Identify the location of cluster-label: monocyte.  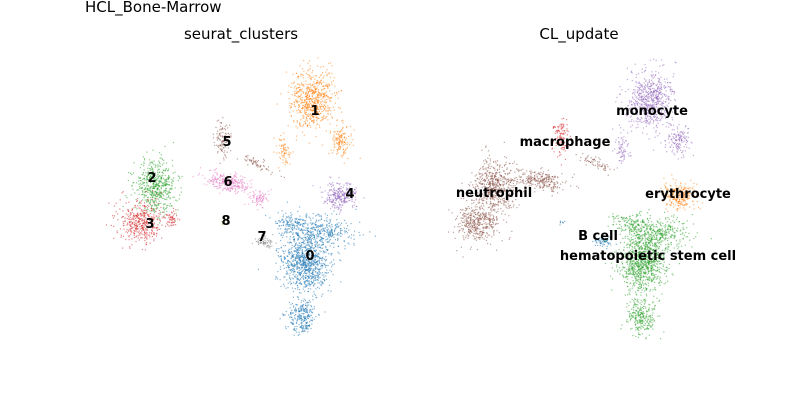
(652, 111).